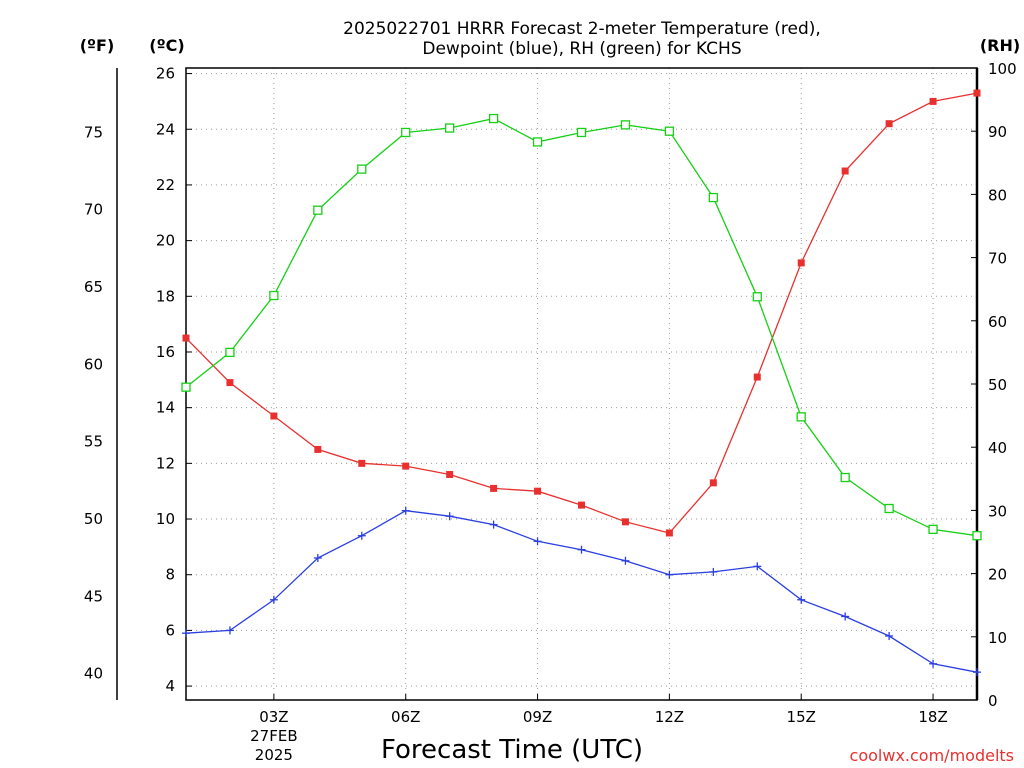  I want to click on rh-tick-label: 70, so click(997, 259).